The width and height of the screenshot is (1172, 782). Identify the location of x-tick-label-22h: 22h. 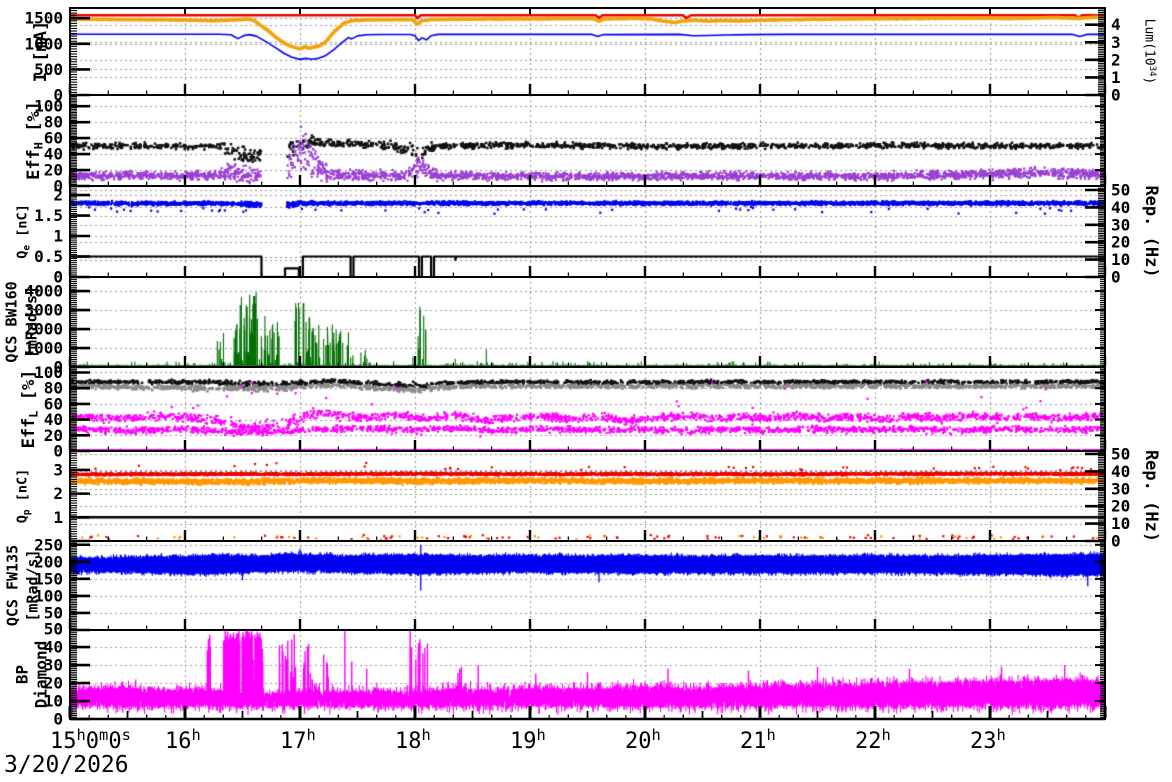
(873, 740).